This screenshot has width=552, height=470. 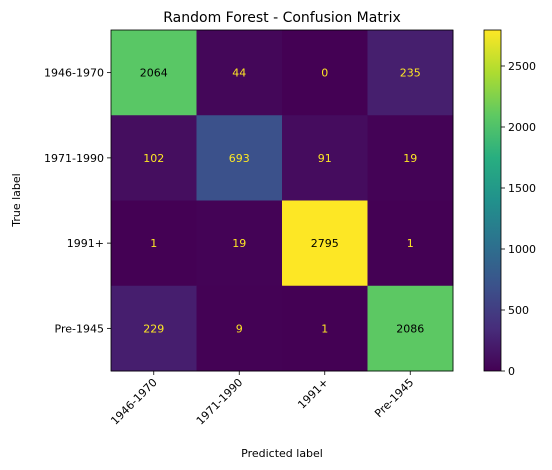 I want to click on y-tick-label: 1971-1990, so click(x=74, y=158).